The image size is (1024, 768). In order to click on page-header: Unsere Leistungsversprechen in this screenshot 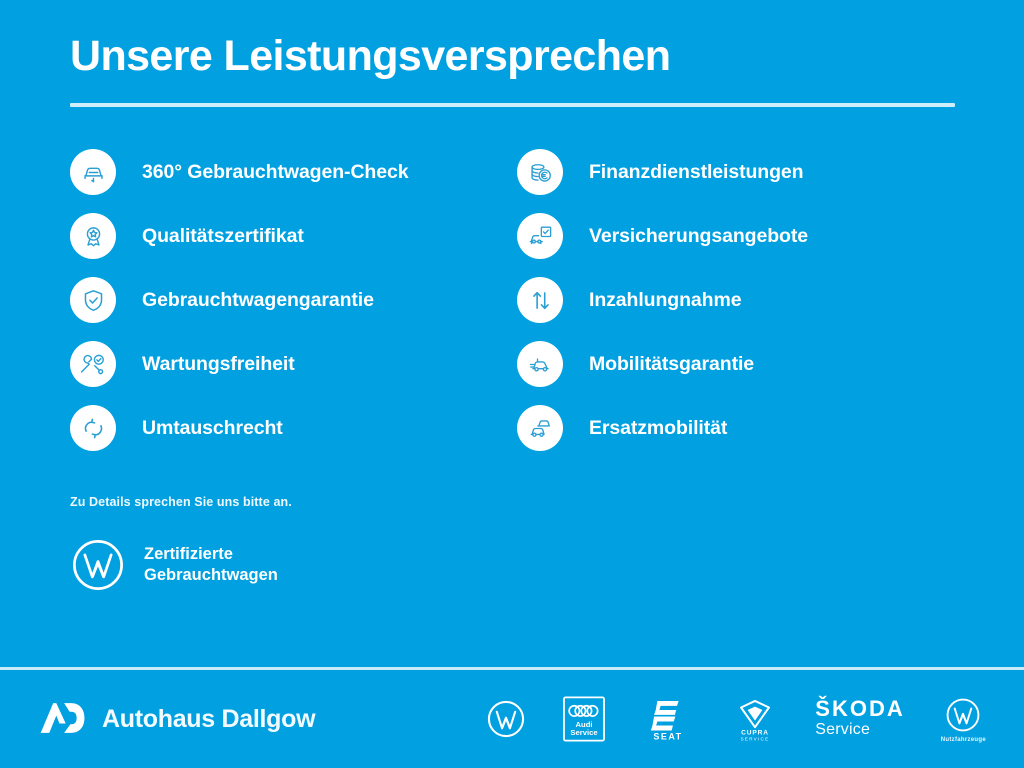, I will do `click(512, 54)`.